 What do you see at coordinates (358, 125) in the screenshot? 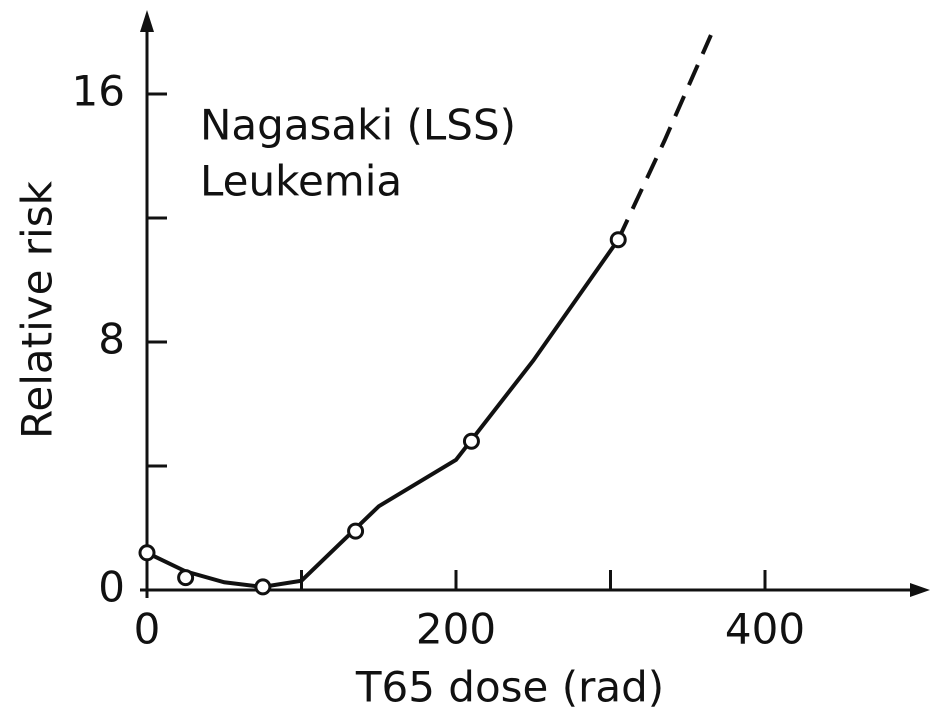
I see `annotation: Nagasaki (LSS)` at bounding box center [358, 125].